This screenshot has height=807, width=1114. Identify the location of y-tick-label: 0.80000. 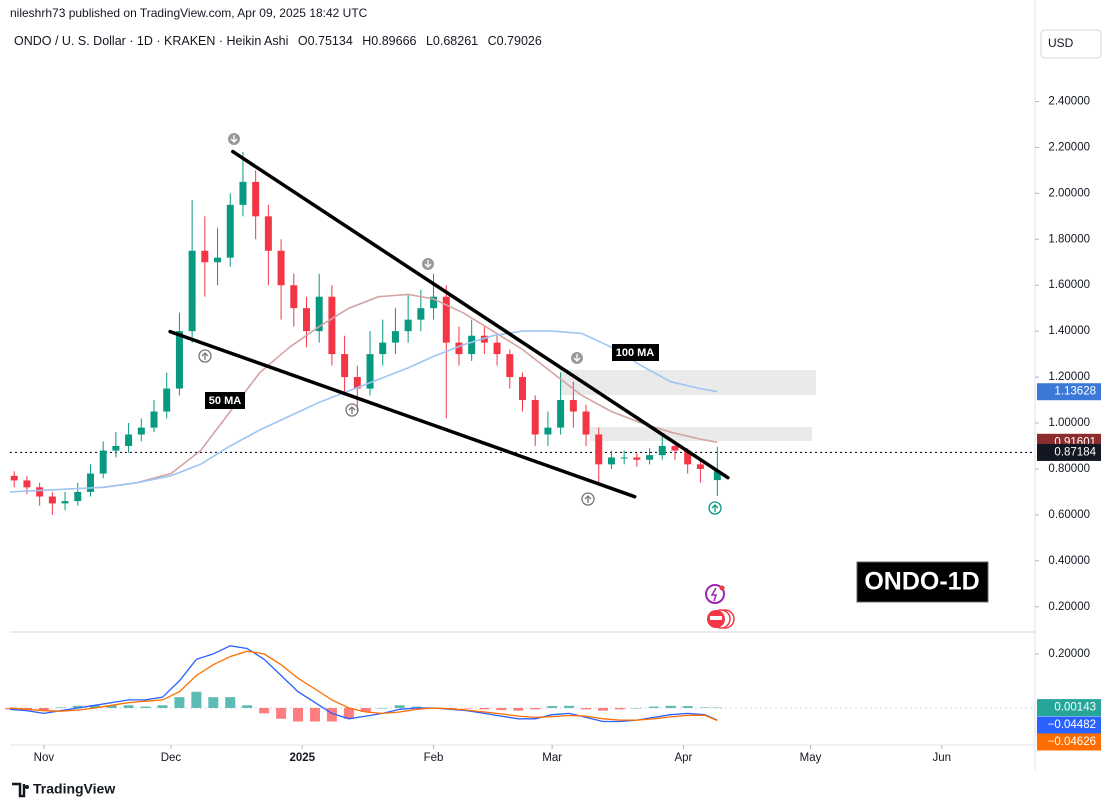
(1069, 469).